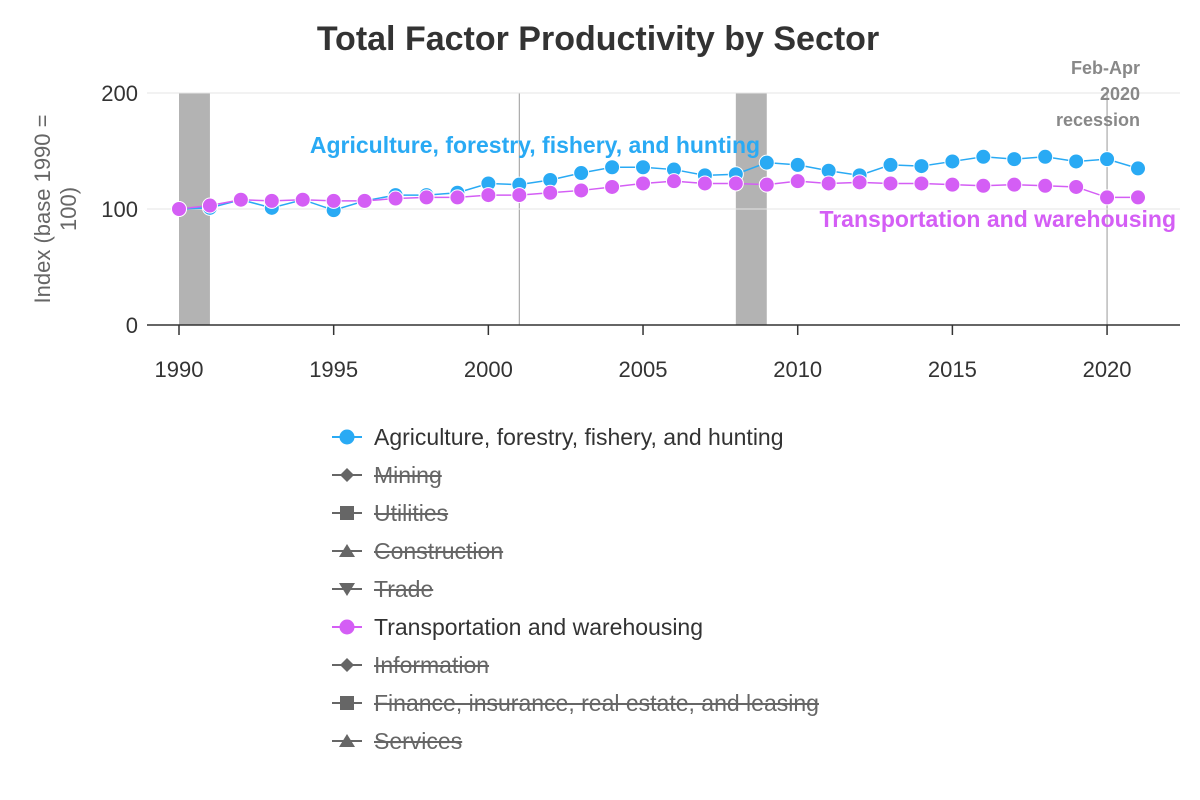  Describe the element at coordinates (179, 369) in the screenshot. I see `x-tick-label: 1990` at that location.